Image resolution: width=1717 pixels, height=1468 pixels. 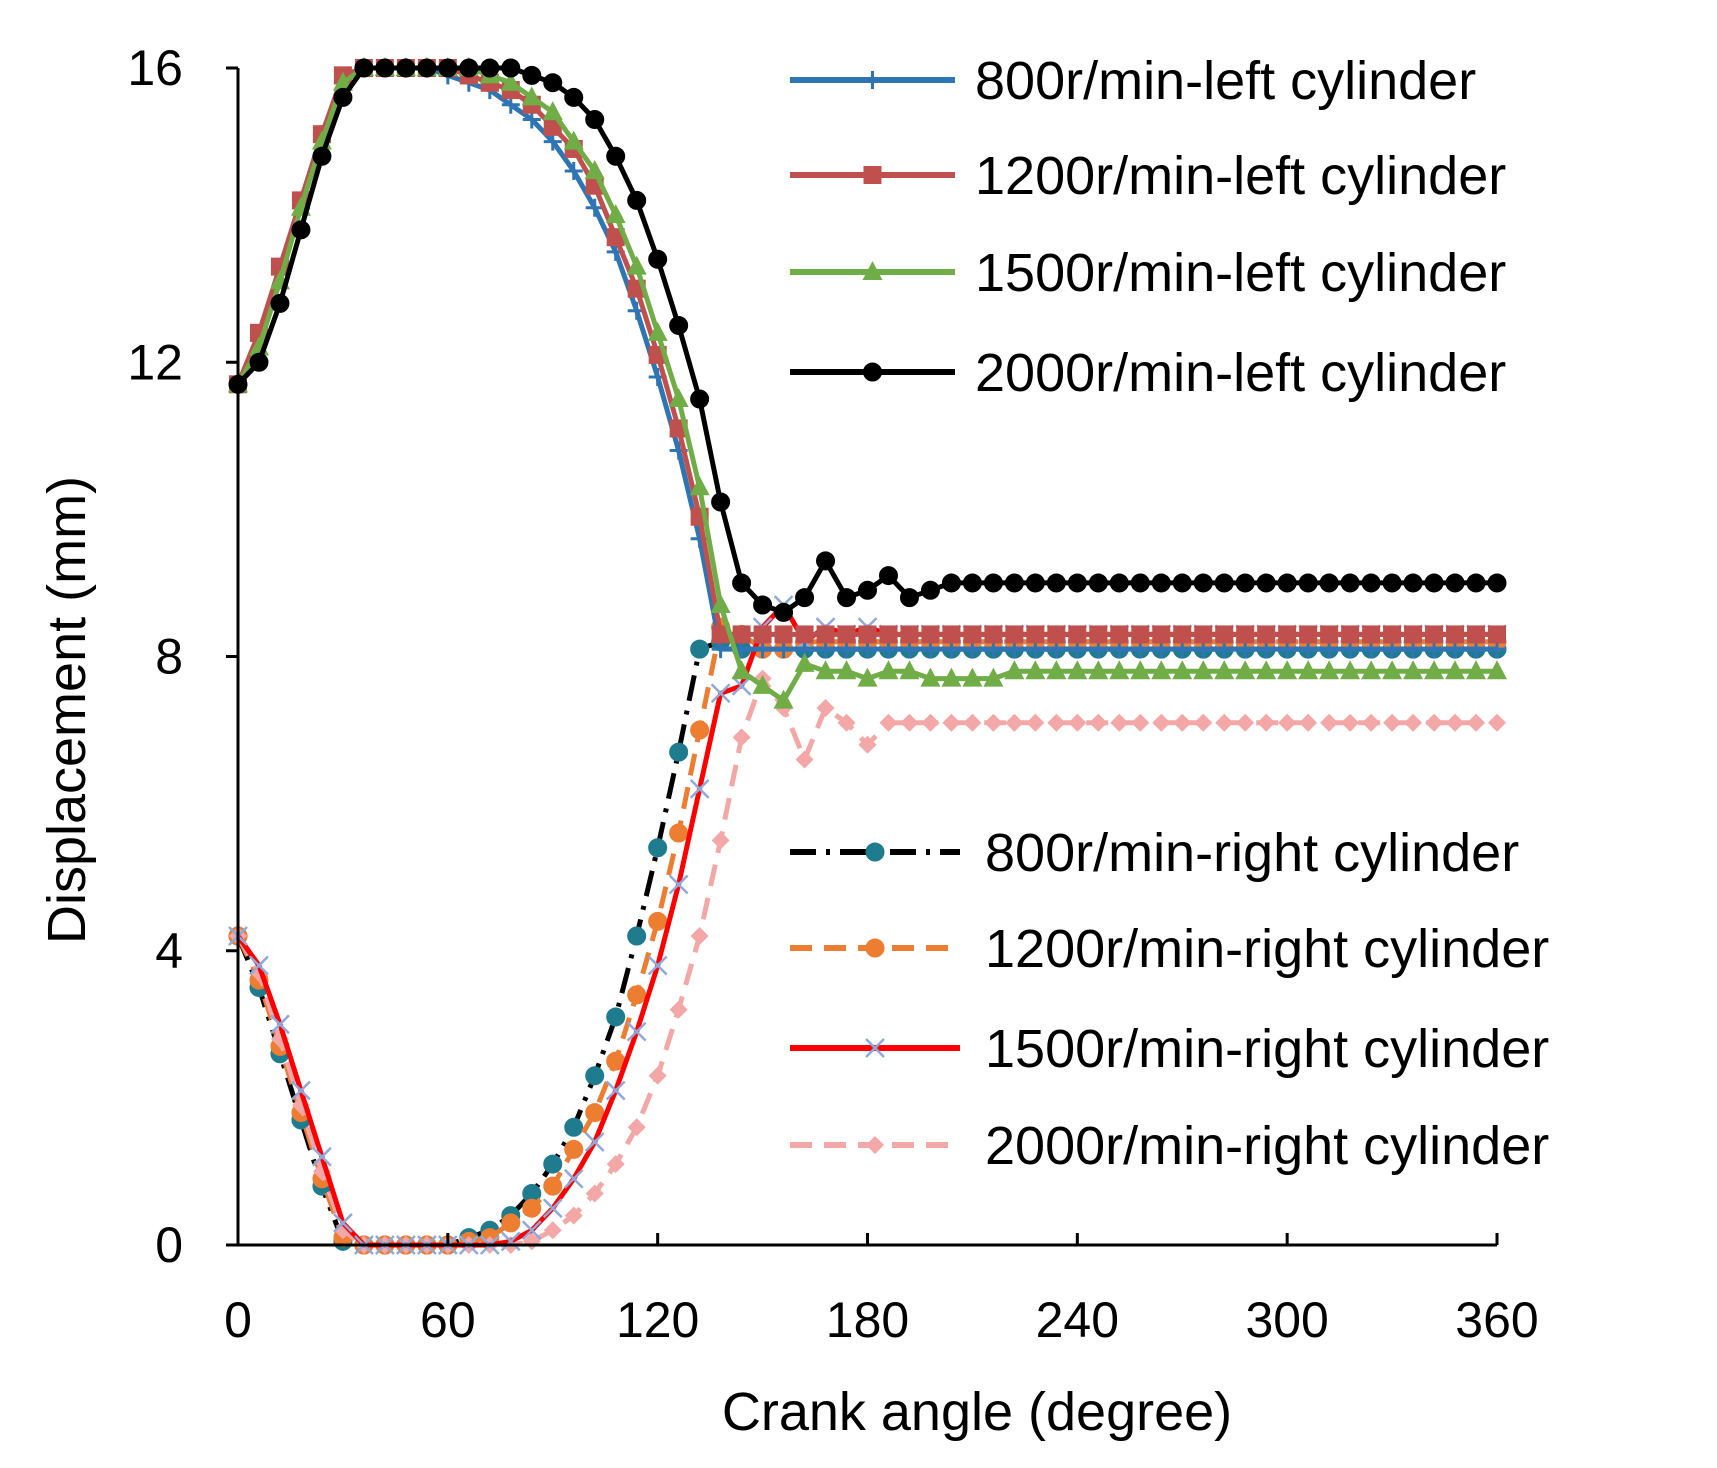 What do you see at coordinates (448, 1320) in the screenshot?
I see `x-tick-label: 60` at bounding box center [448, 1320].